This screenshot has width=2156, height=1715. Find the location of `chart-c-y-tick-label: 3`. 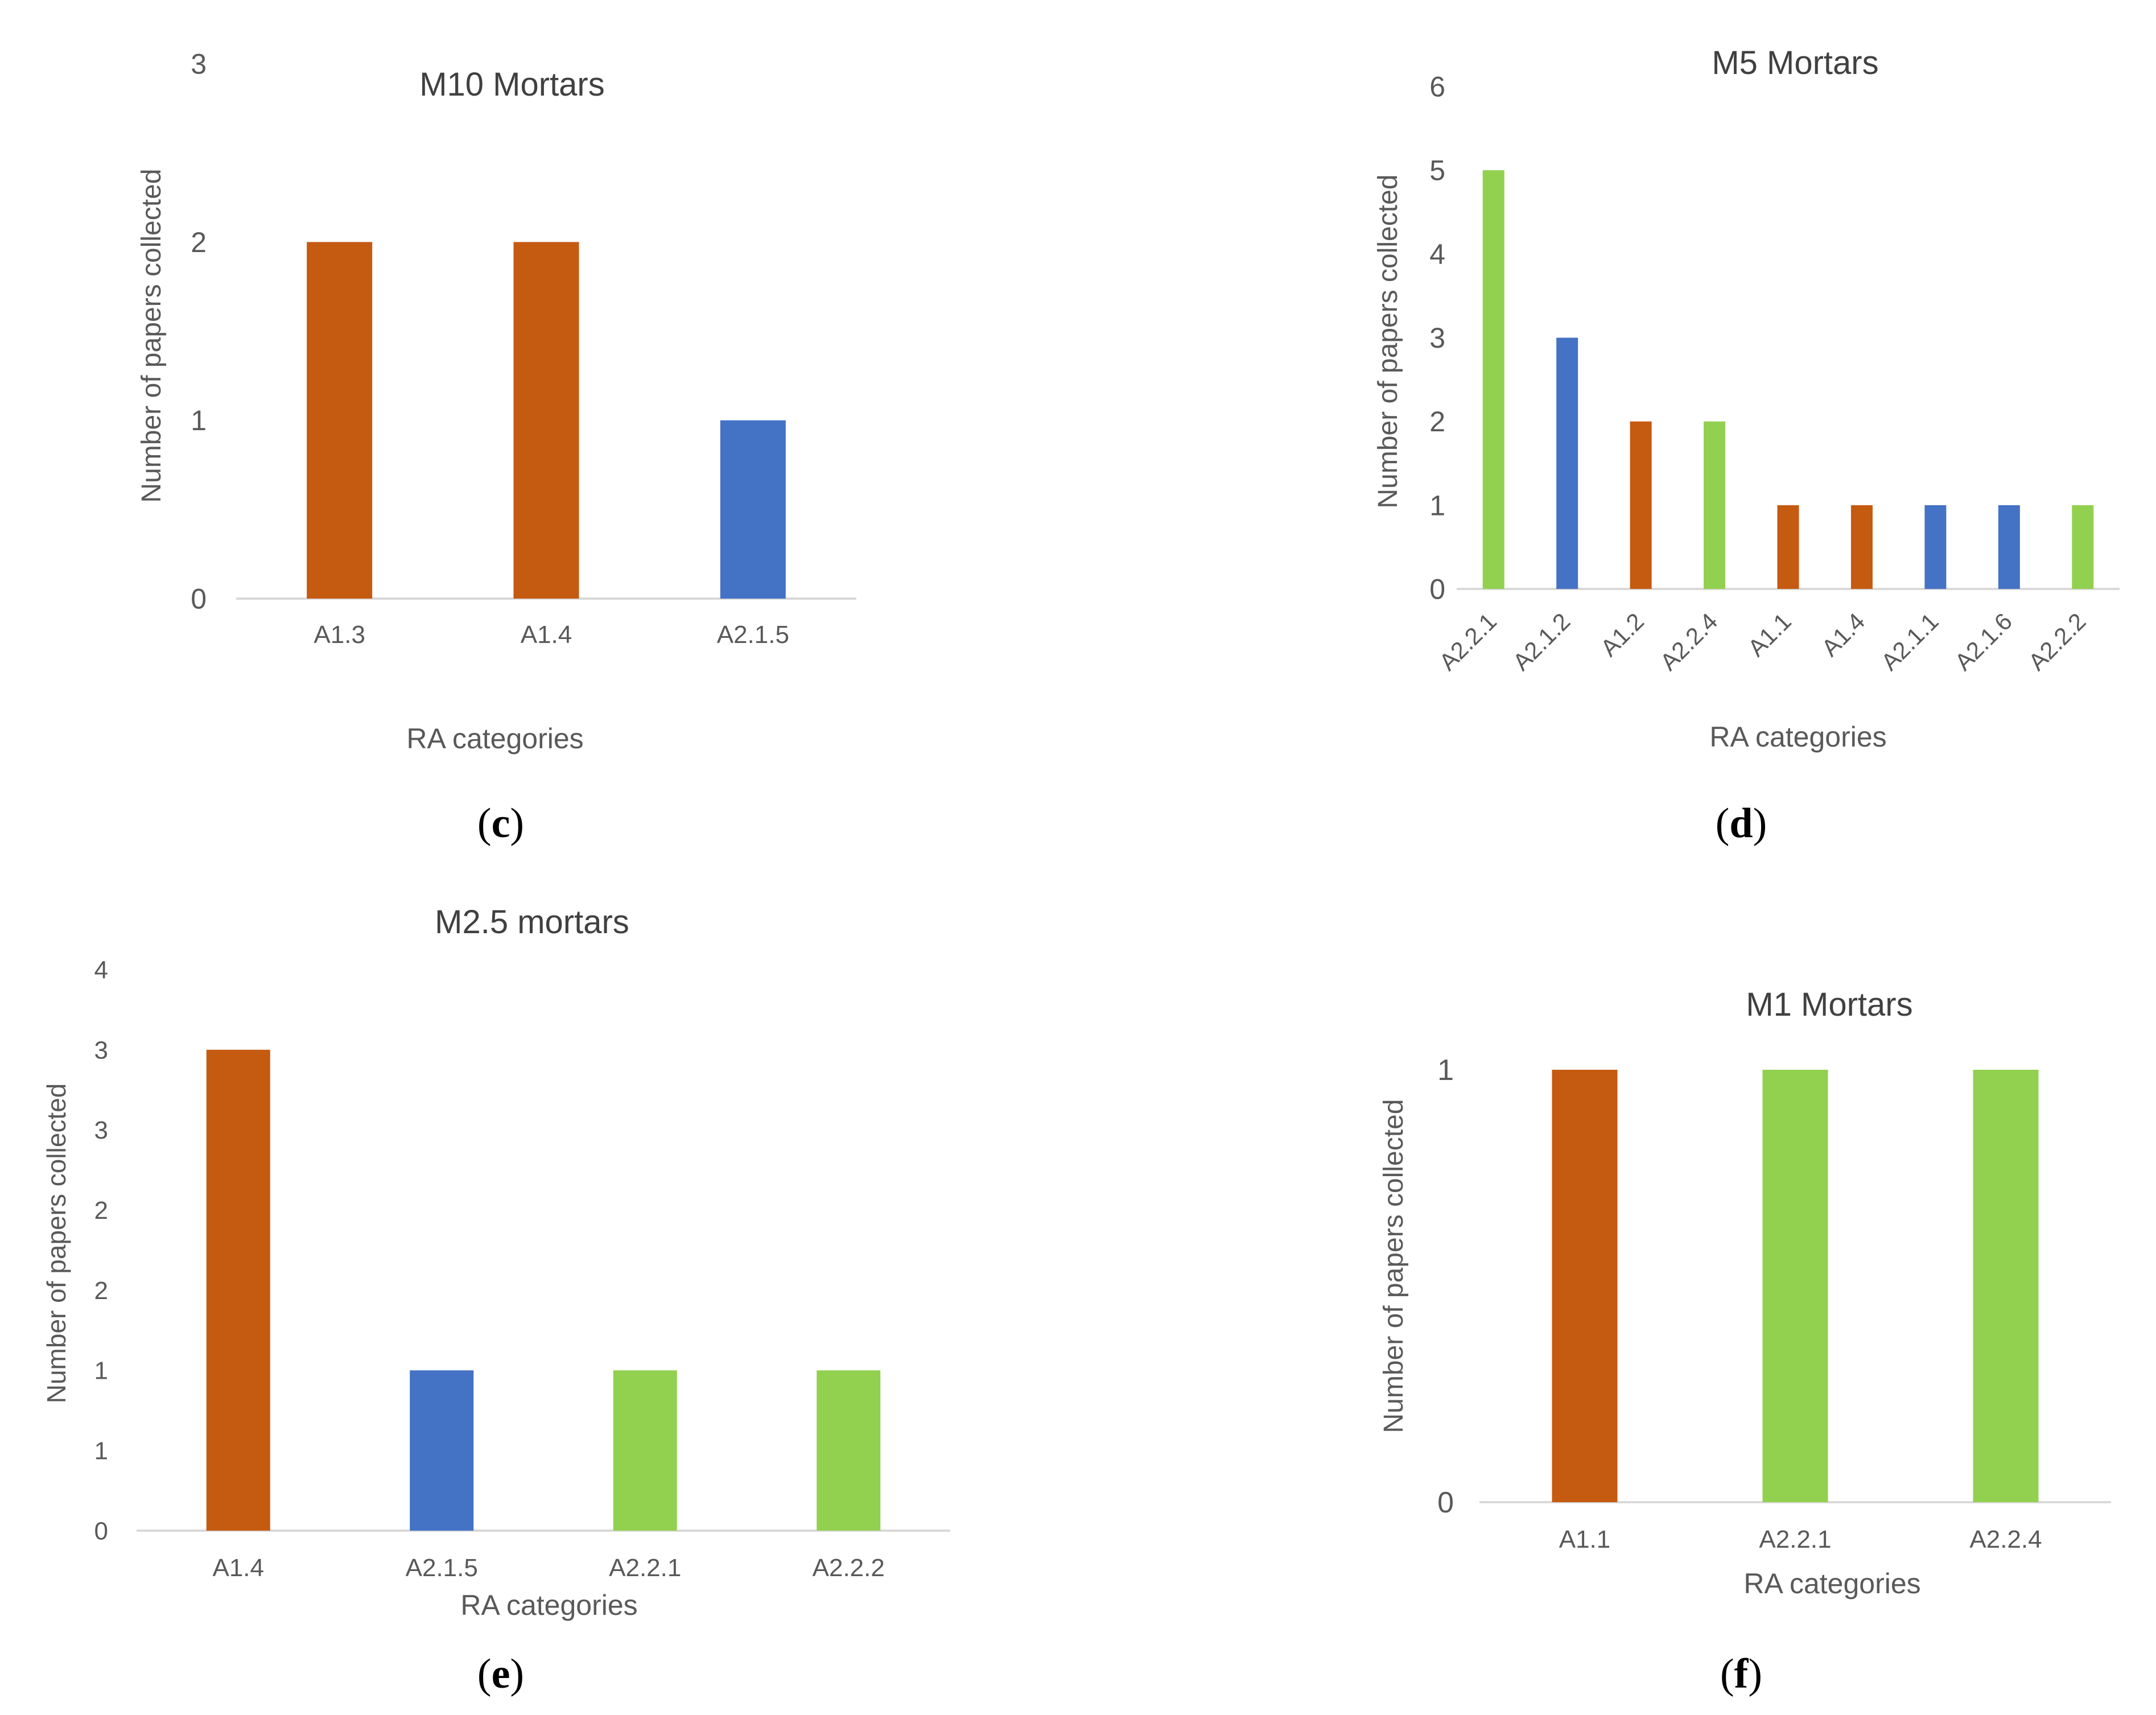

chart-c-y-tick-label: 3 is located at coordinates (199, 64).